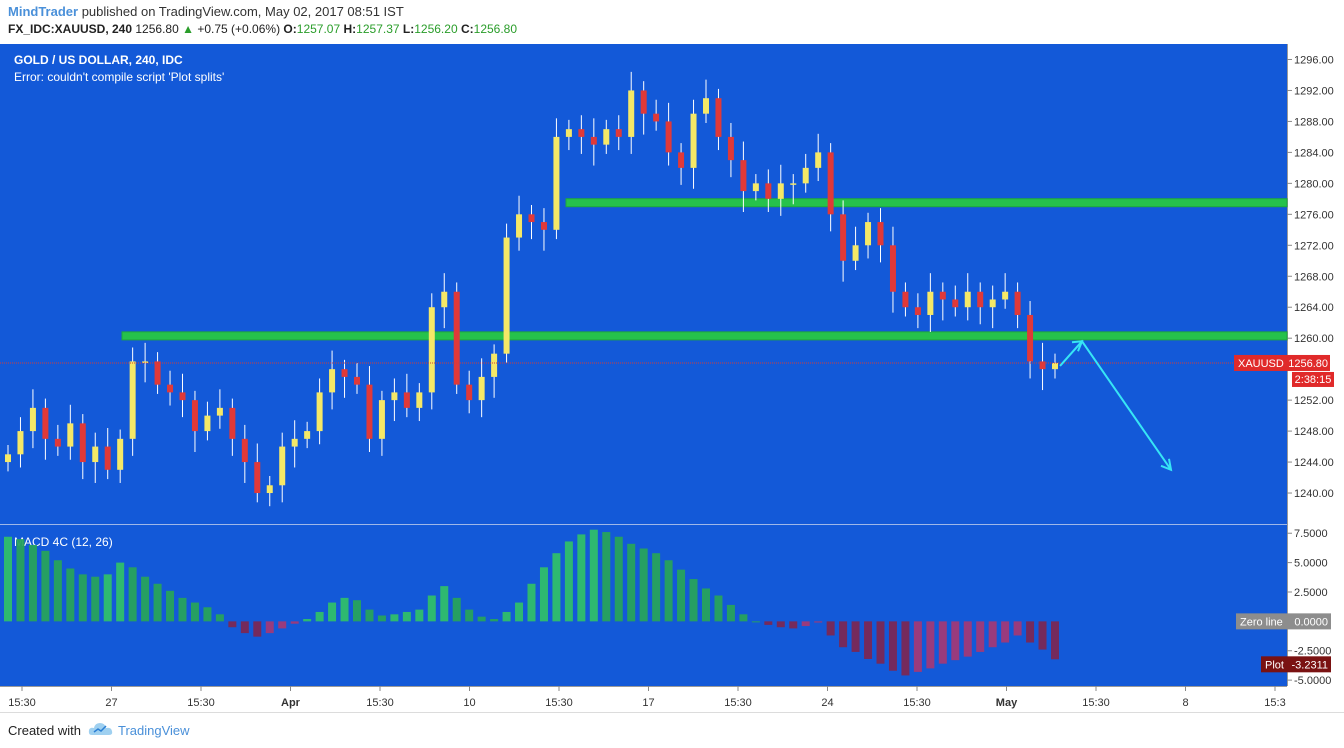 Image resolution: width=1344 pixels, height=748 pixels. I want to click on high-value: 1257.37, so click(378, 29).